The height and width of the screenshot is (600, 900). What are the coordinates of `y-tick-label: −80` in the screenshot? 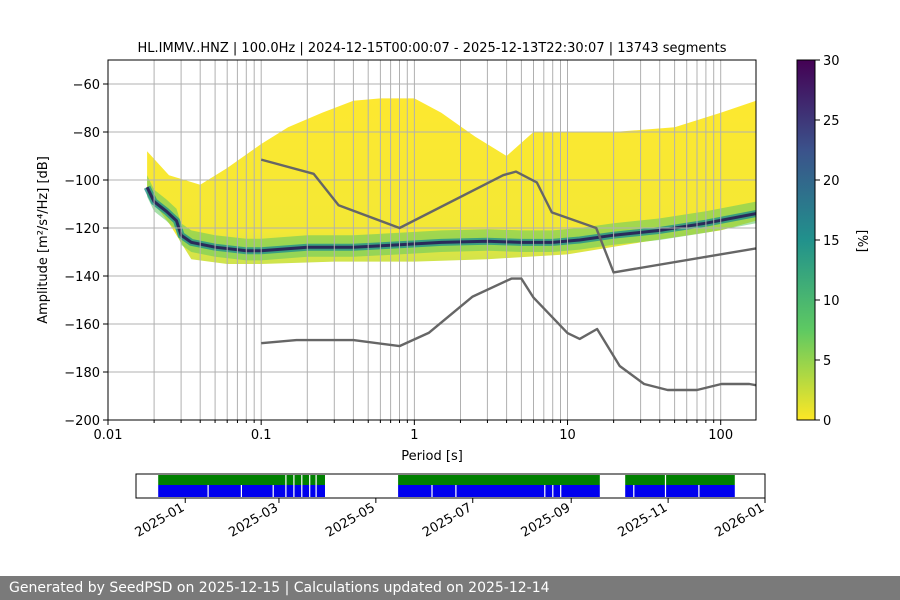 It's located at (86, 133).